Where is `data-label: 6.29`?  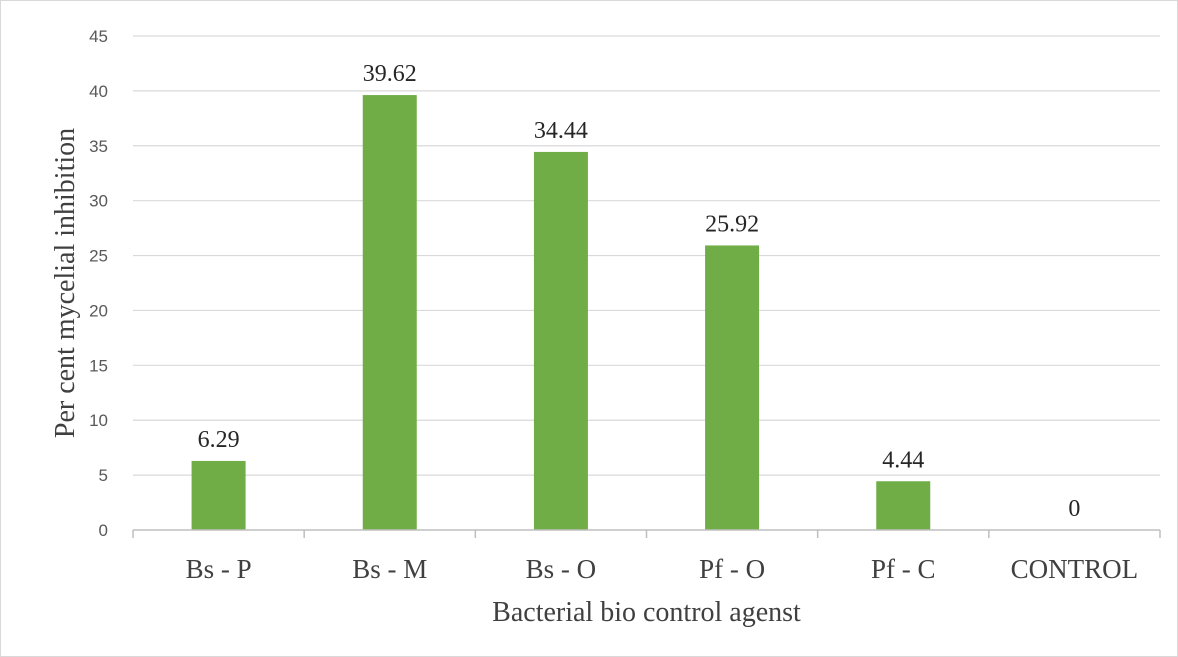 data-label: 6.29 is located at coordinates (219, 440).